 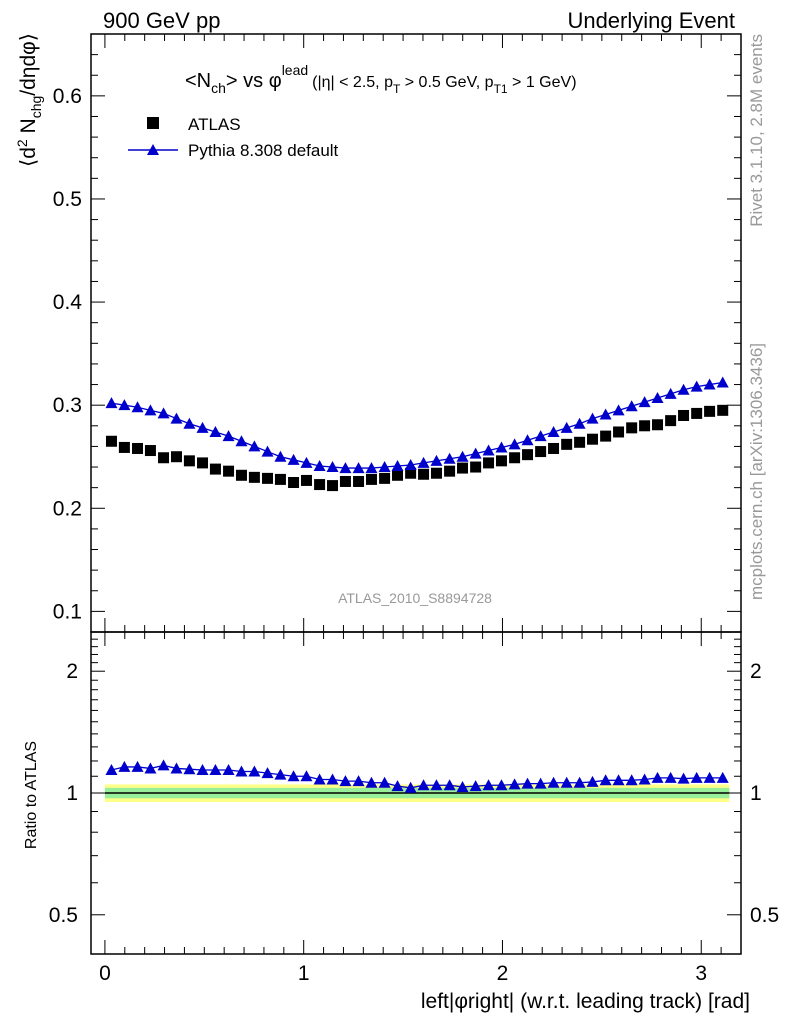 I want to click on ratio-y-tick-label-right: 0.5, so click(x=764, y=915).